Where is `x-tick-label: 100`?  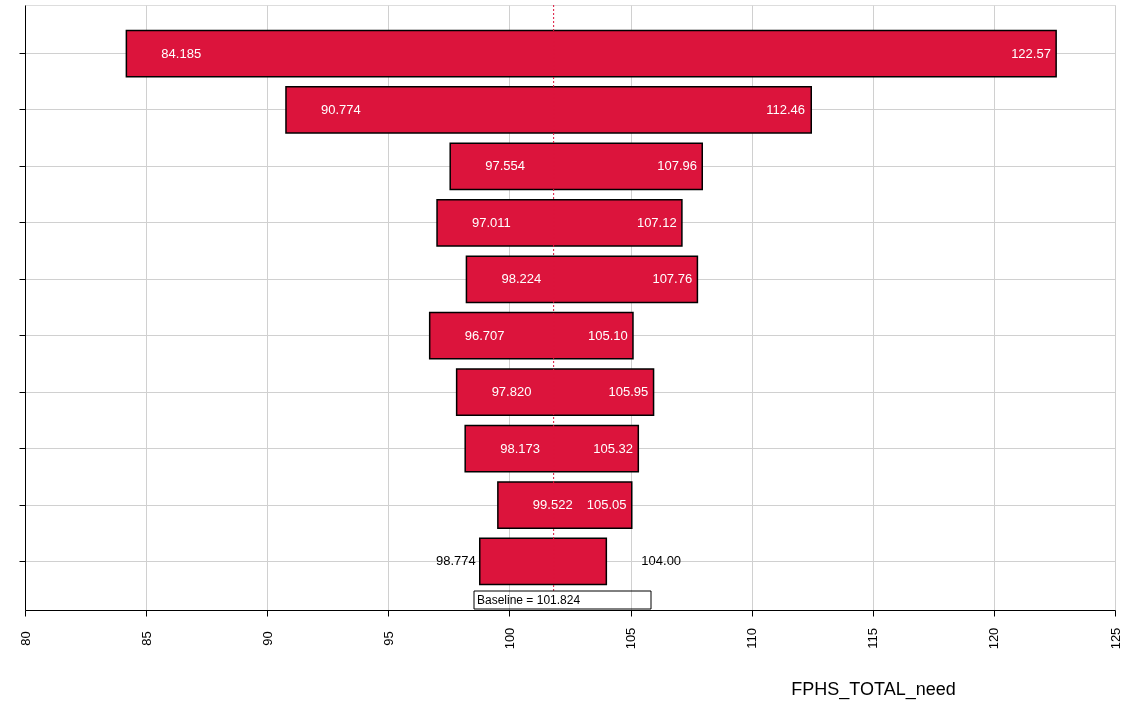 x-tick-label: 100 is located at coordinates (509, 638).